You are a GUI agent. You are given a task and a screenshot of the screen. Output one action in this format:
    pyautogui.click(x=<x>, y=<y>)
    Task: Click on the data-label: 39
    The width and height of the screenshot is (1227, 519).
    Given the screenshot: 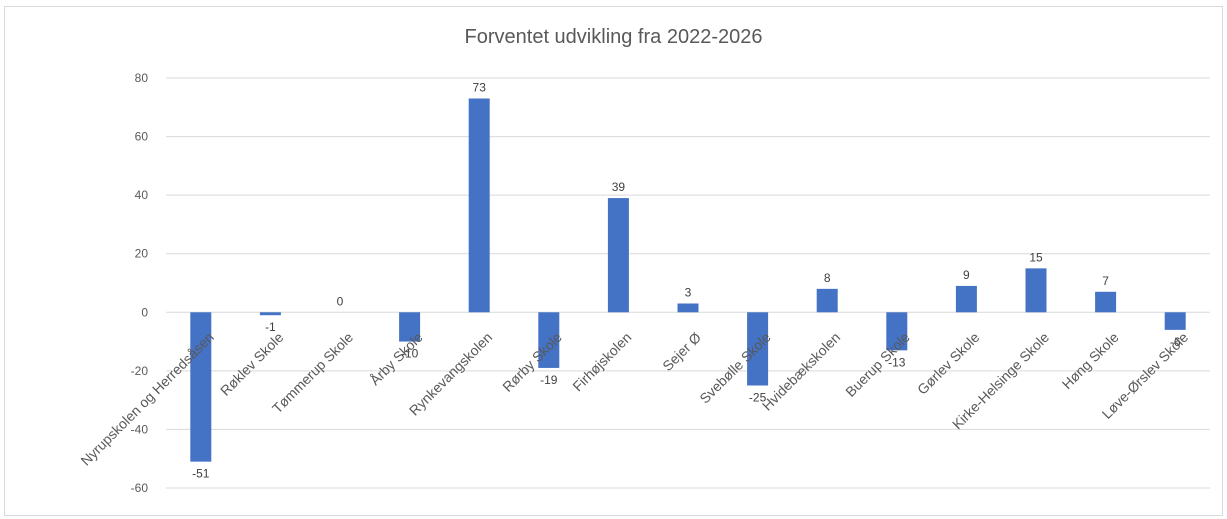 What is the action you would take?
    pyautogui.click(x=619, y=187)
    